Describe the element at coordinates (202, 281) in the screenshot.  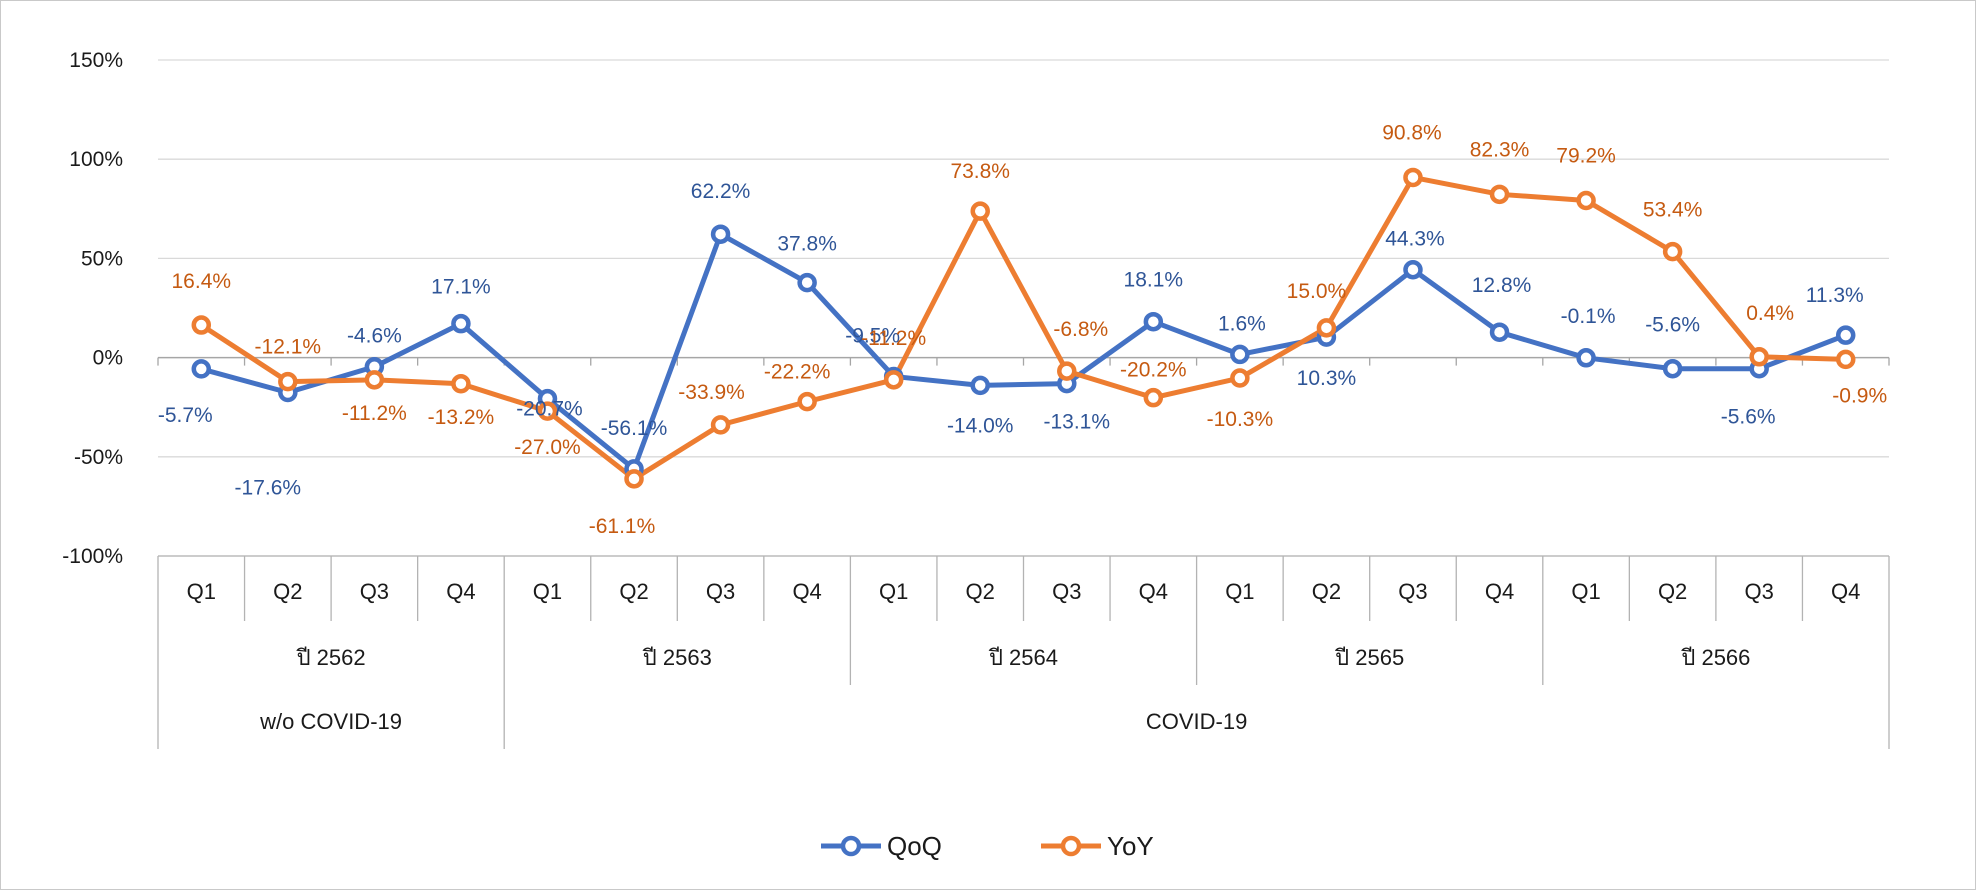
I see `data-label-yoy: 16.4%` at that location.